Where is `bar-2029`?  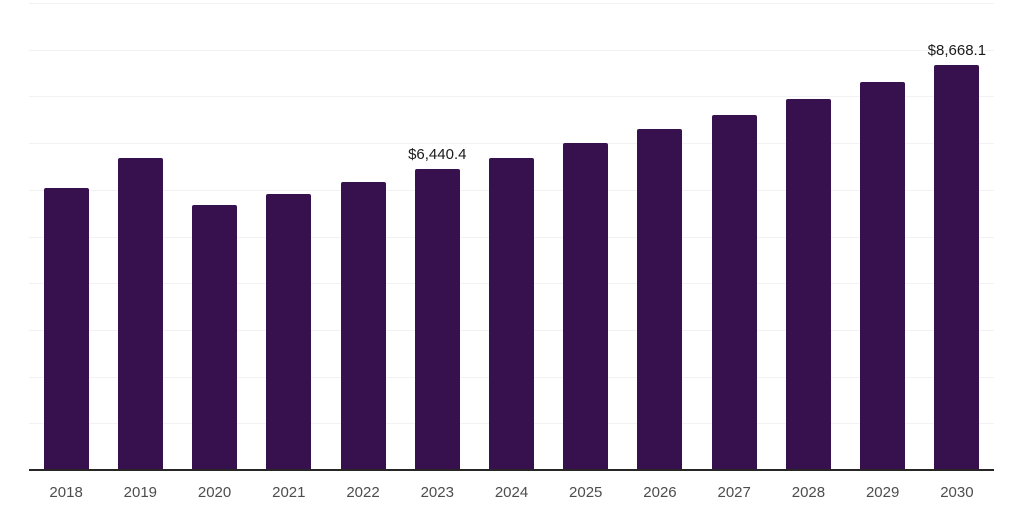 bar-2029 is located at coordinates (883, 276).